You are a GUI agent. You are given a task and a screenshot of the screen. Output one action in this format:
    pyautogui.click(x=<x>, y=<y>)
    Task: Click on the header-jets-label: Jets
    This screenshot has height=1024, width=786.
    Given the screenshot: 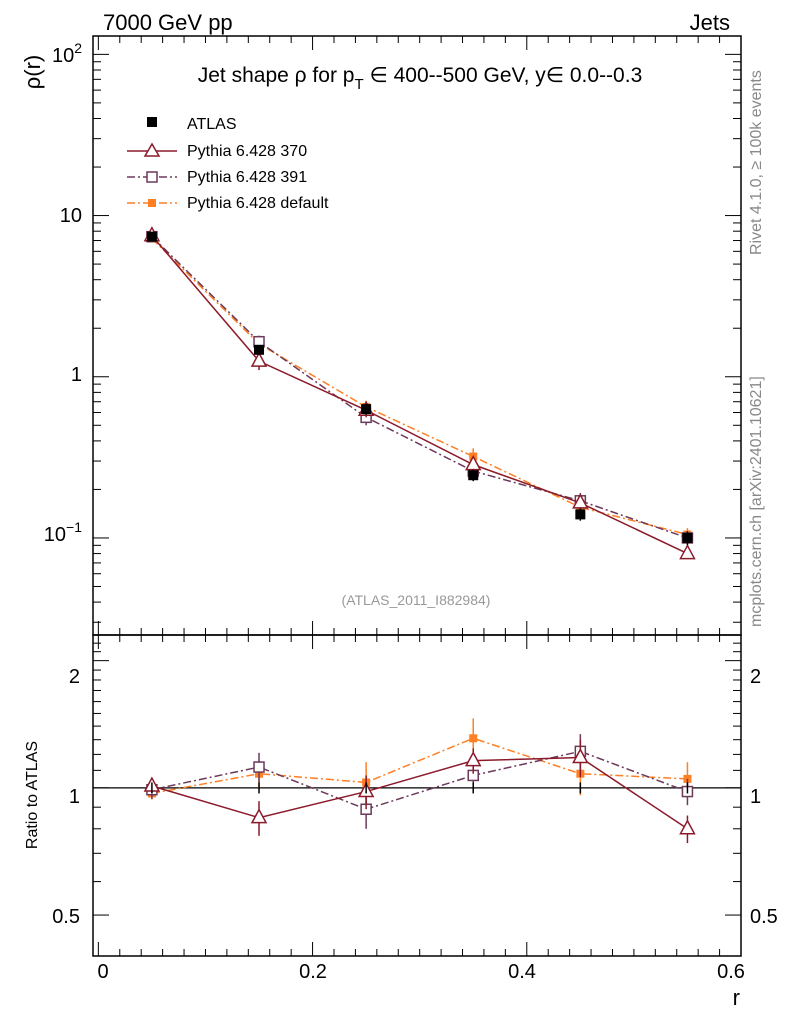 What is the action you would take?
    pyautogui.click(x=710, y=22)
    